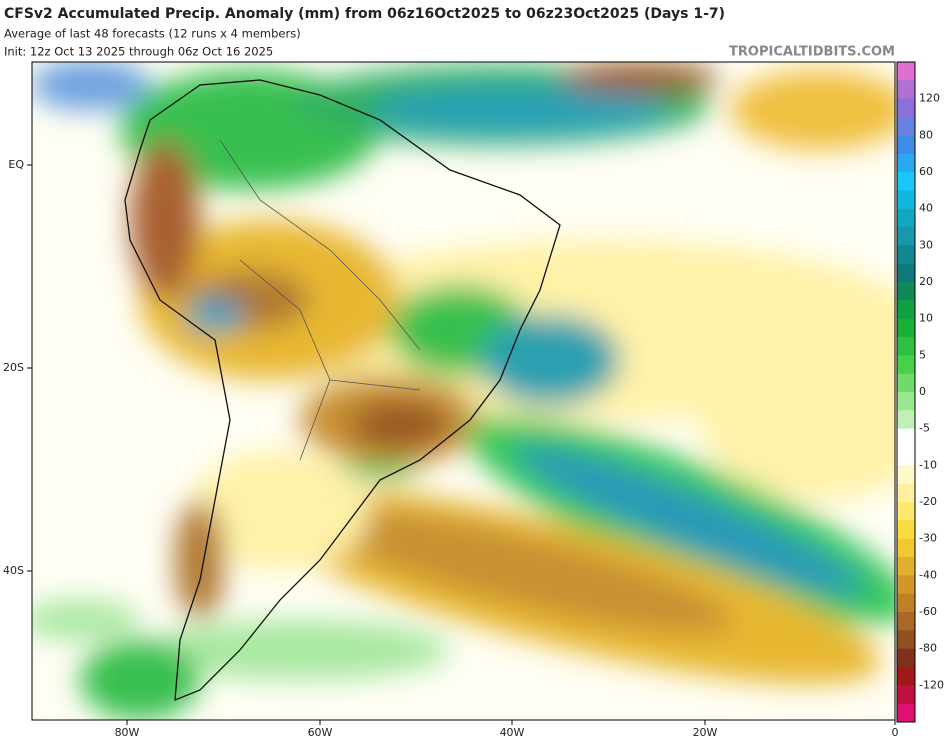 This screenshot has width=945, height=741. I want to click on colorbar-label: 40, so click(926, 208).